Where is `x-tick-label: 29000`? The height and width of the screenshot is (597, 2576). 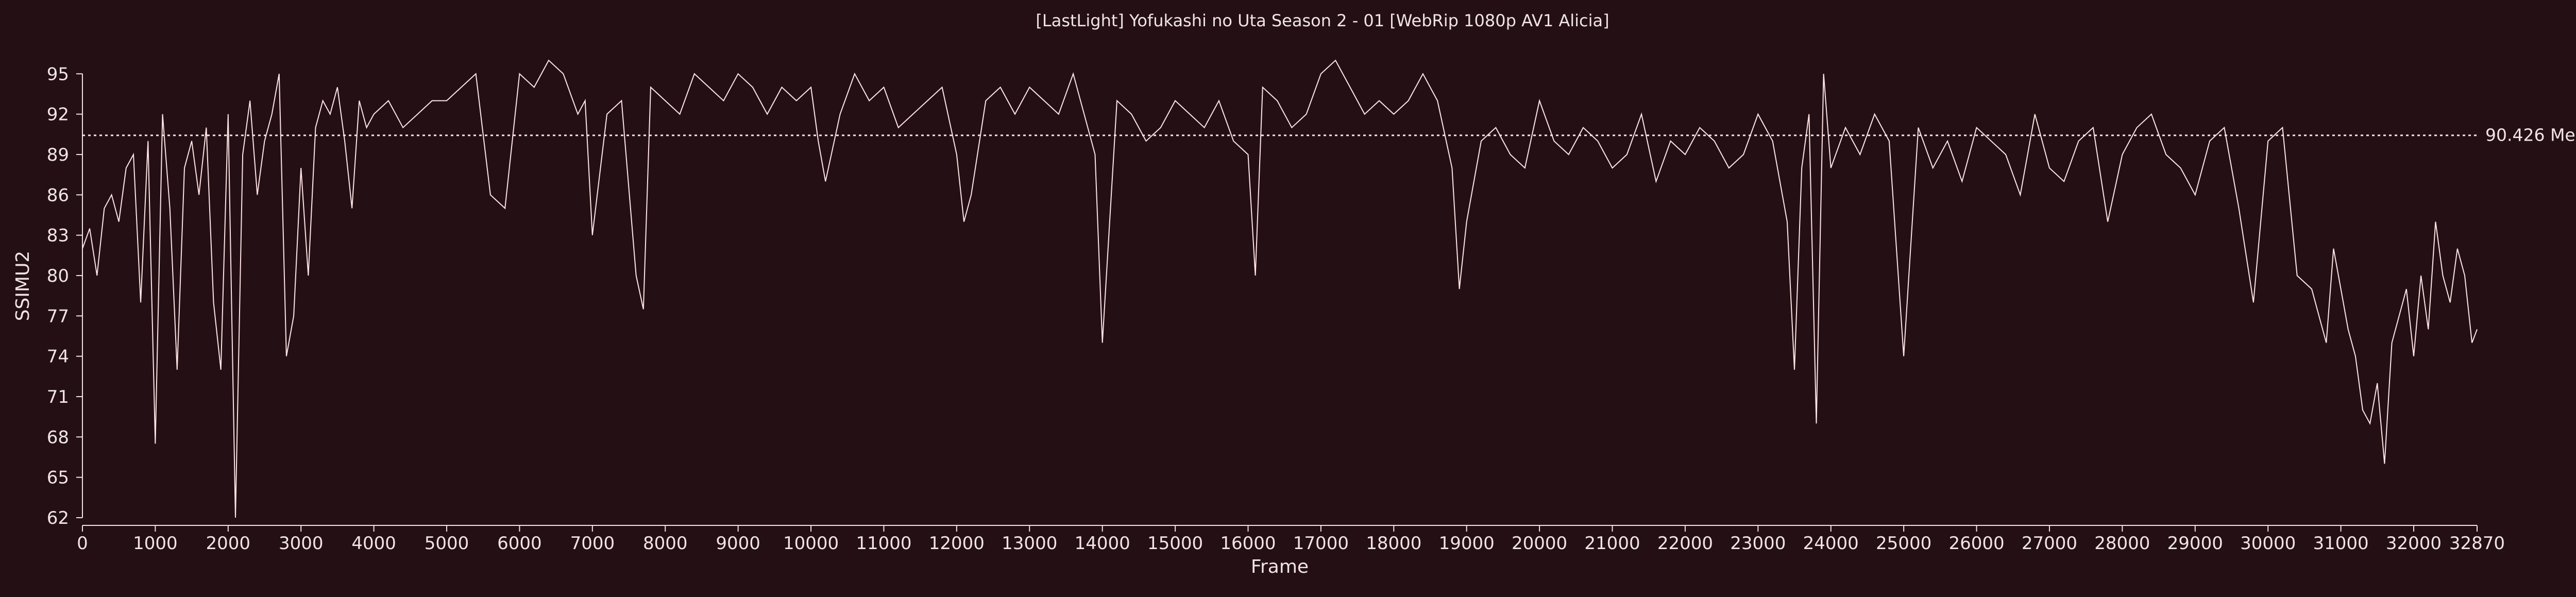 x-tick-label: 29000 is located at coordinates (2195, 543).